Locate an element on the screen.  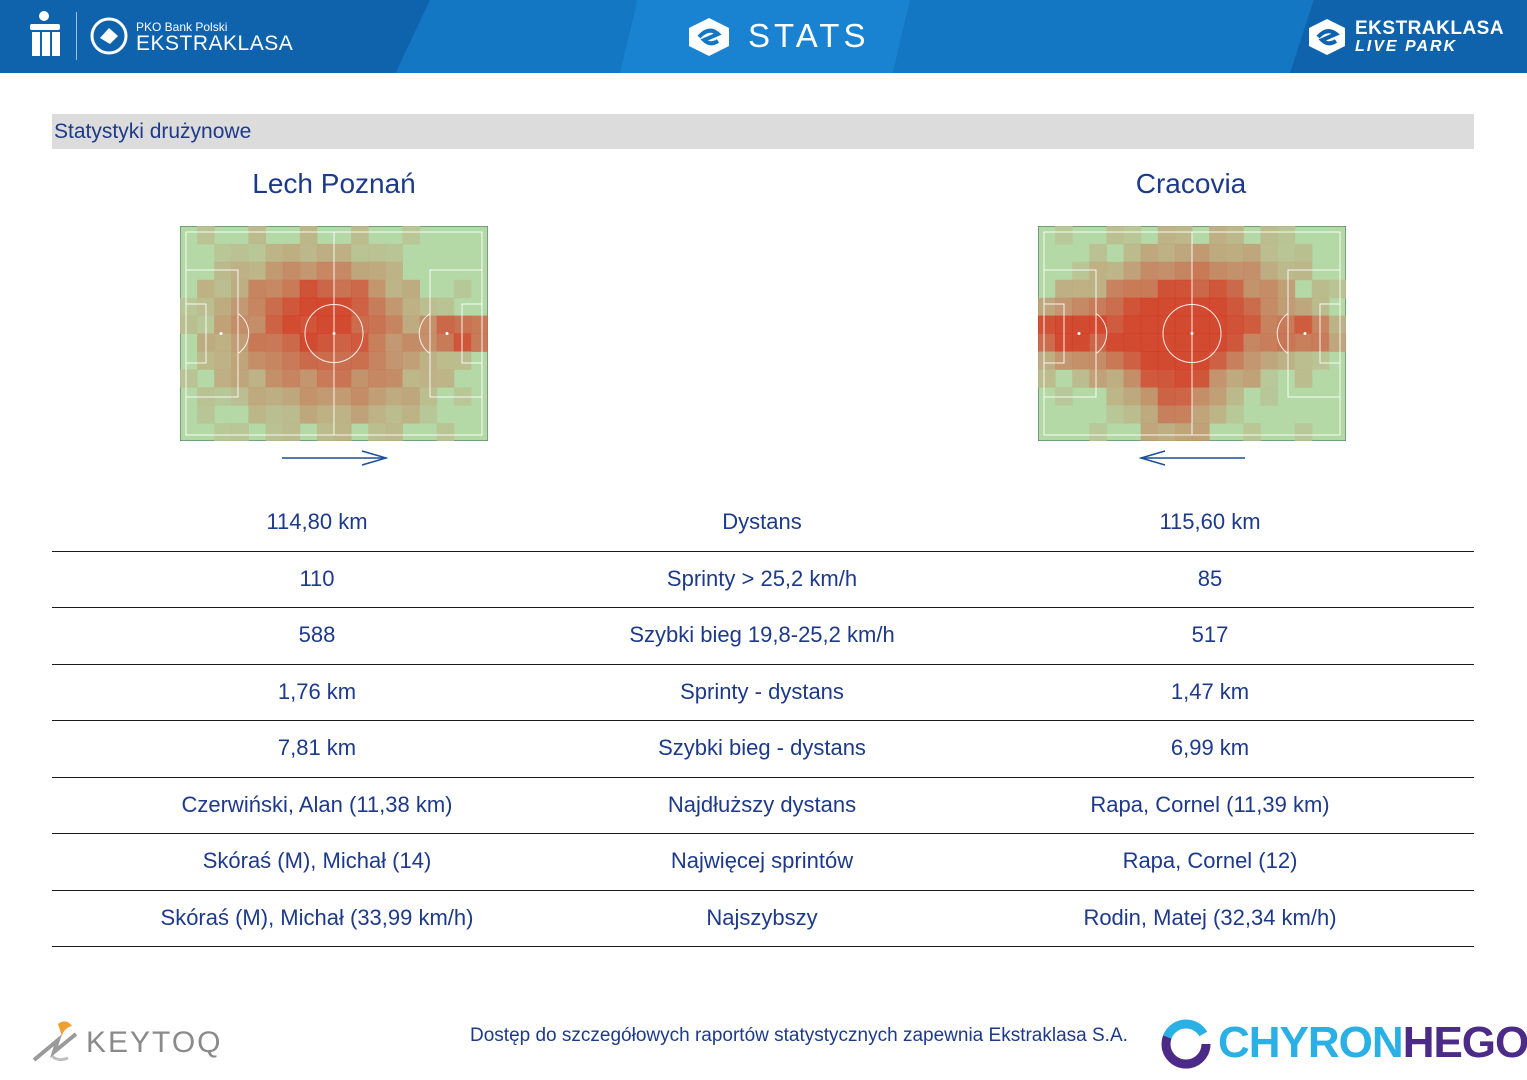
chyronhego-logo-icon is located at coordinates (1186, 1044).